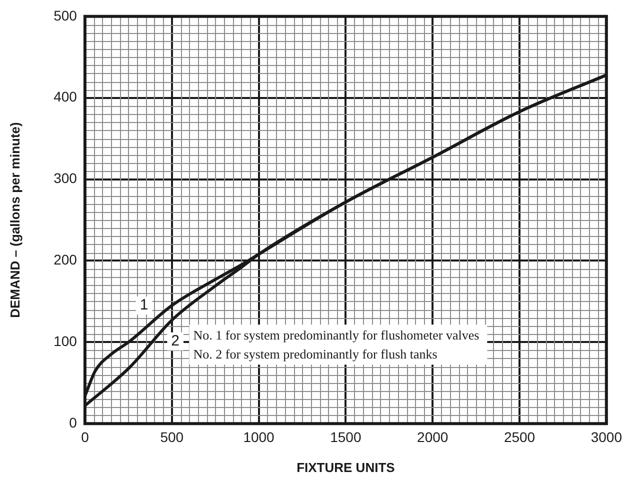  What do you see at coordinates (172, 436) in the screenshot?
I see `x-tick-label: 500` at bounding box center [172, 436].